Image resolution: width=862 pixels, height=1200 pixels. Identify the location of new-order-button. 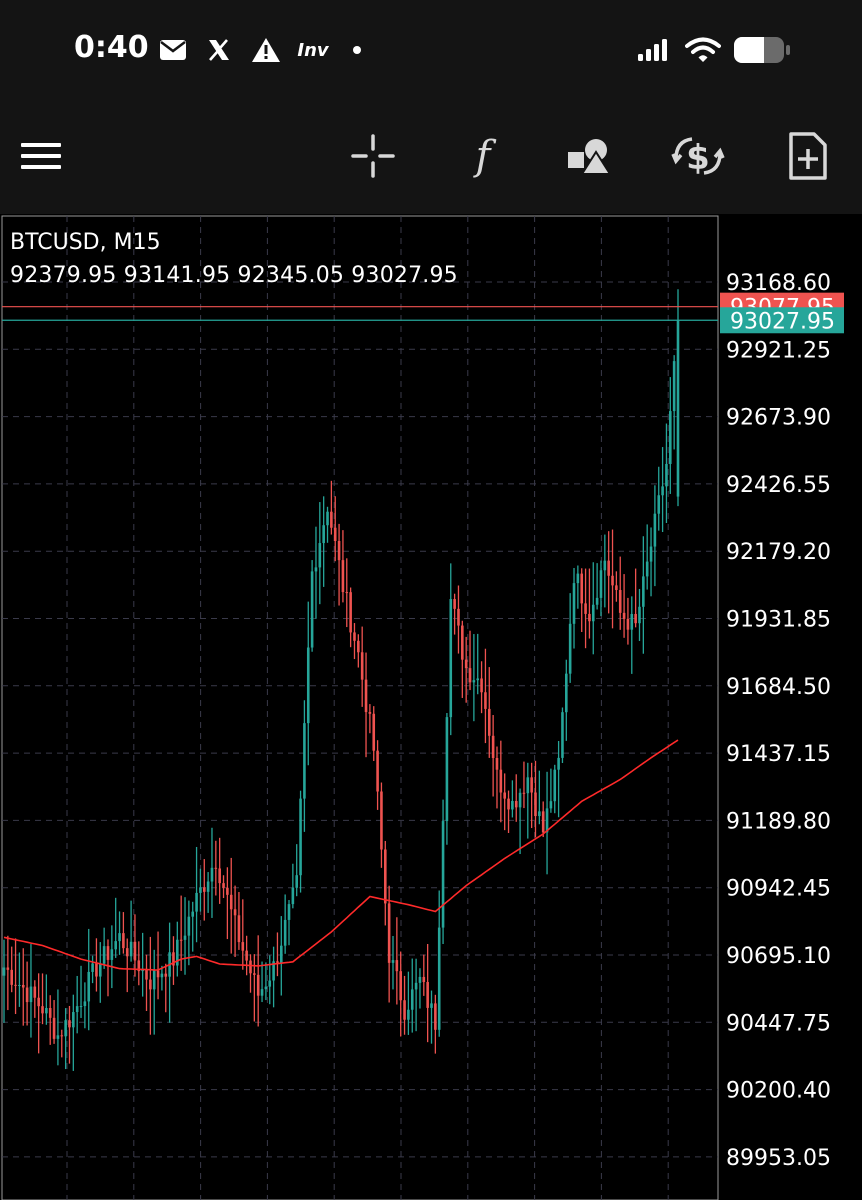
(808, 156).